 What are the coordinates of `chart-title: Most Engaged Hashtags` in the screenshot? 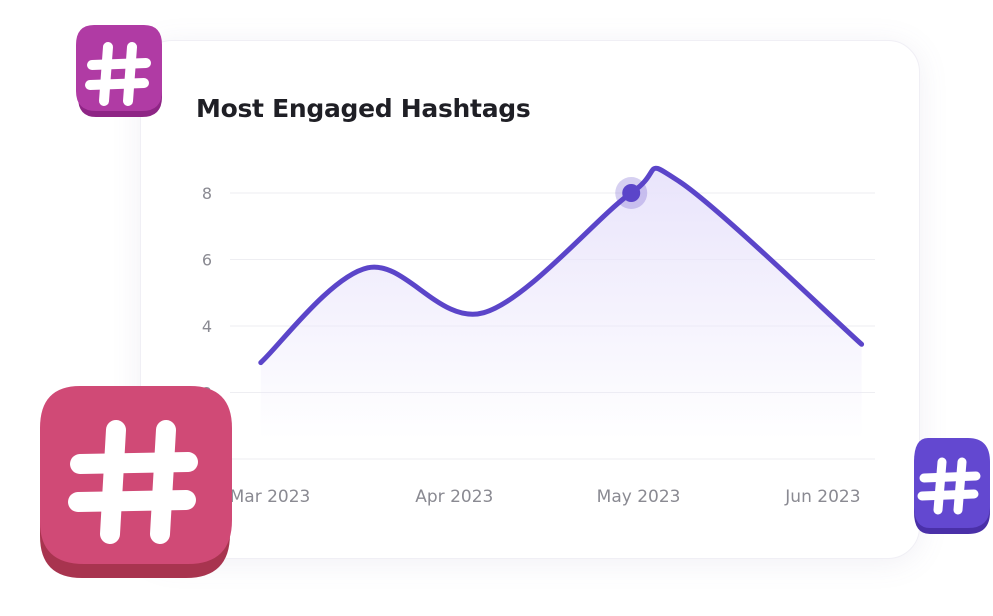 It's located at (363, 108).